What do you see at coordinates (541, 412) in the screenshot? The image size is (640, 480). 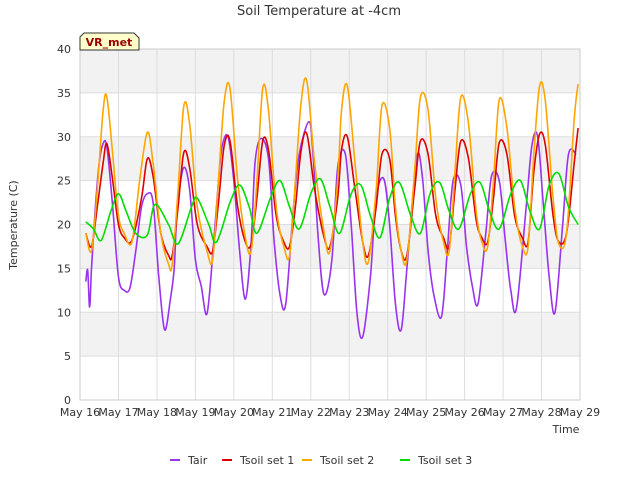 I see `x-tick-label: May 28` at bounding box center [541, 412].